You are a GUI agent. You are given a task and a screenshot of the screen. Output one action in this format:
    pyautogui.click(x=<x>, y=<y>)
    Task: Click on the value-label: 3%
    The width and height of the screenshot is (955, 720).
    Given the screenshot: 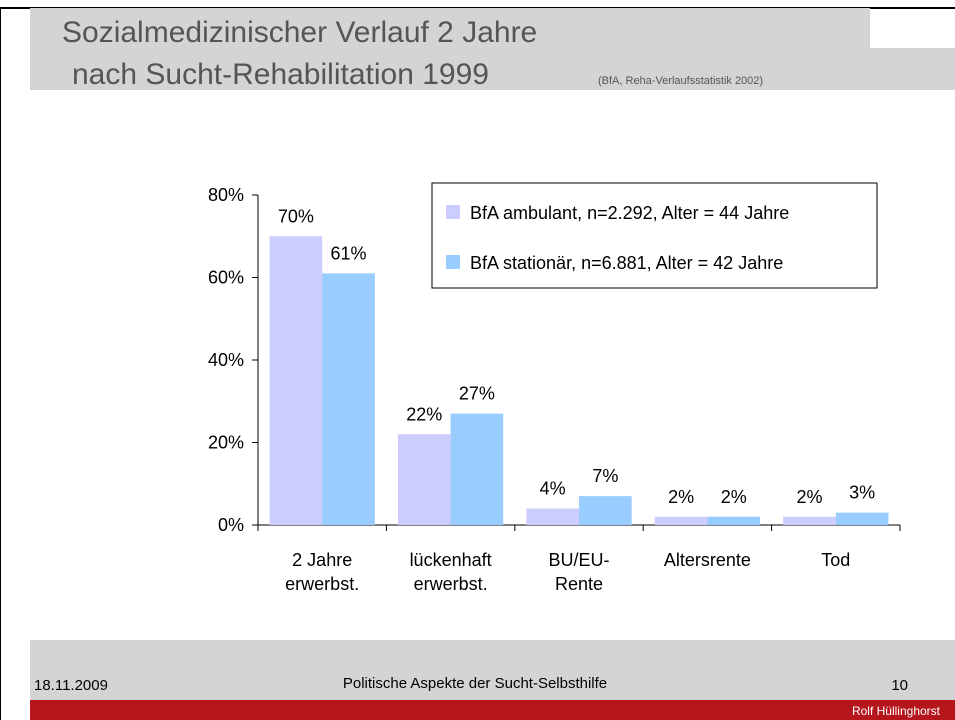 What is the action you would take?
    pyautogui.click(x=862, y=493)
    